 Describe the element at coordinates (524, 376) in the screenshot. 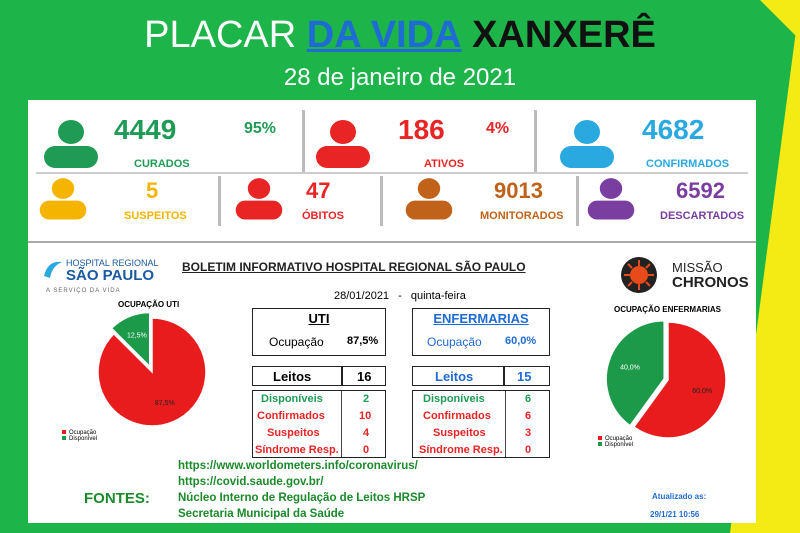

I see `enfermarias-leitos-value: 15` at that location.